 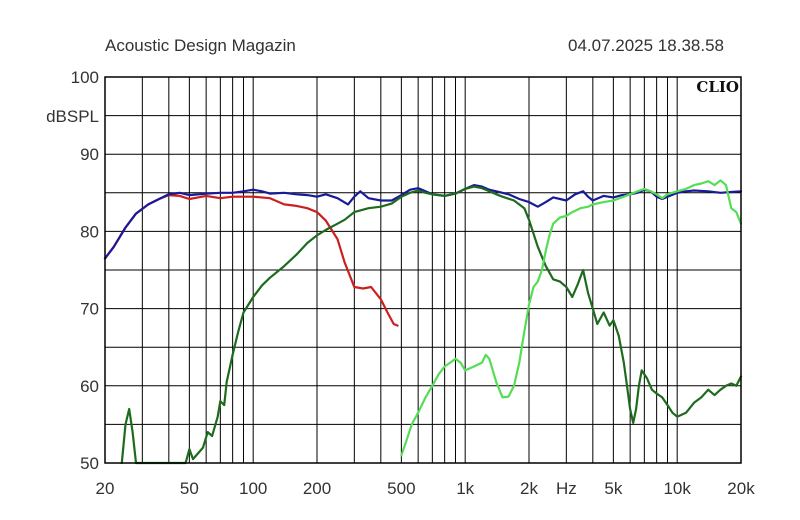 What do you see at coordinates (566, 488) in the screenshot?
I see `x-axis-label: Hz` at bounding box center [566, 488].